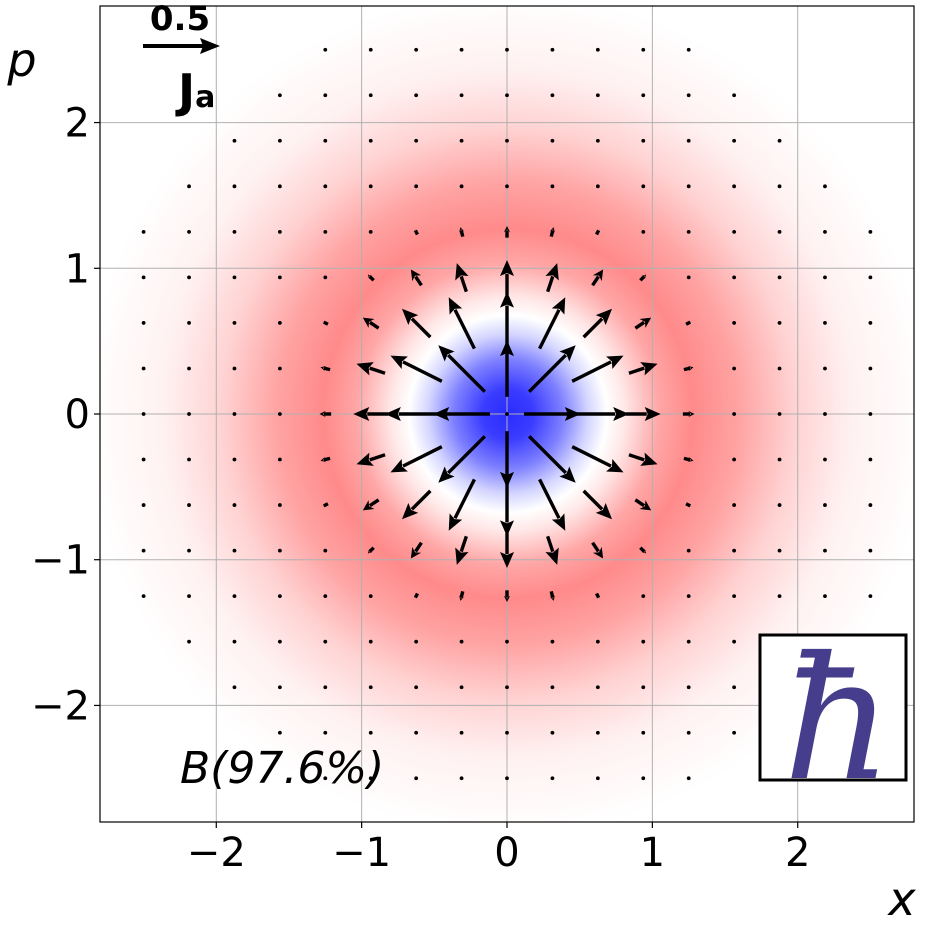 The image size is (925, 931). Describe the element at coordinates (181, 59) in the screenshot. I see `quiver-key: 0.5 Ja` at that location.